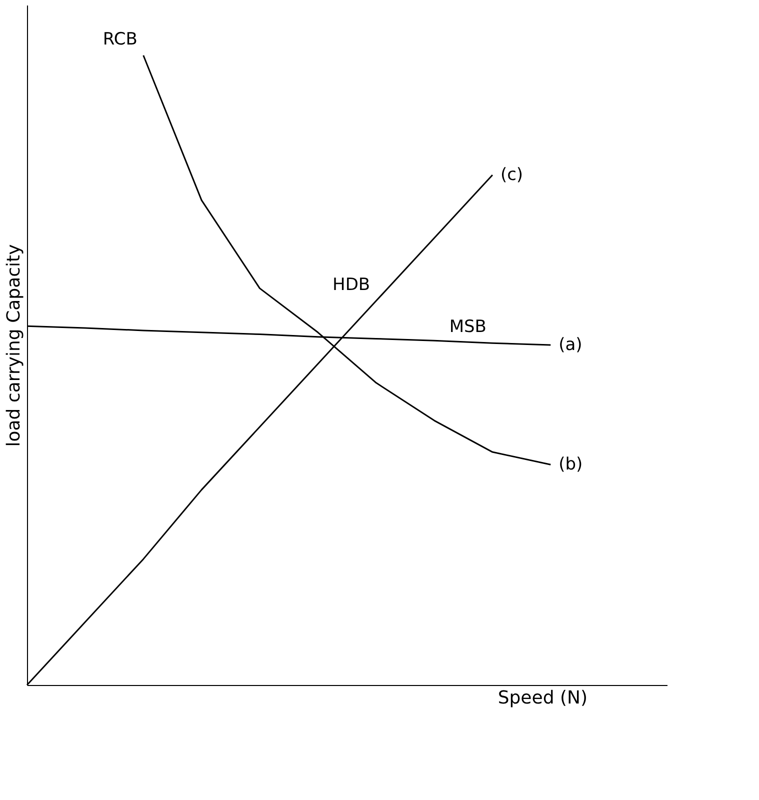  Describe the element at coordinates (351, 284) in the screenshot. I see `series-label: HDB` at that location.